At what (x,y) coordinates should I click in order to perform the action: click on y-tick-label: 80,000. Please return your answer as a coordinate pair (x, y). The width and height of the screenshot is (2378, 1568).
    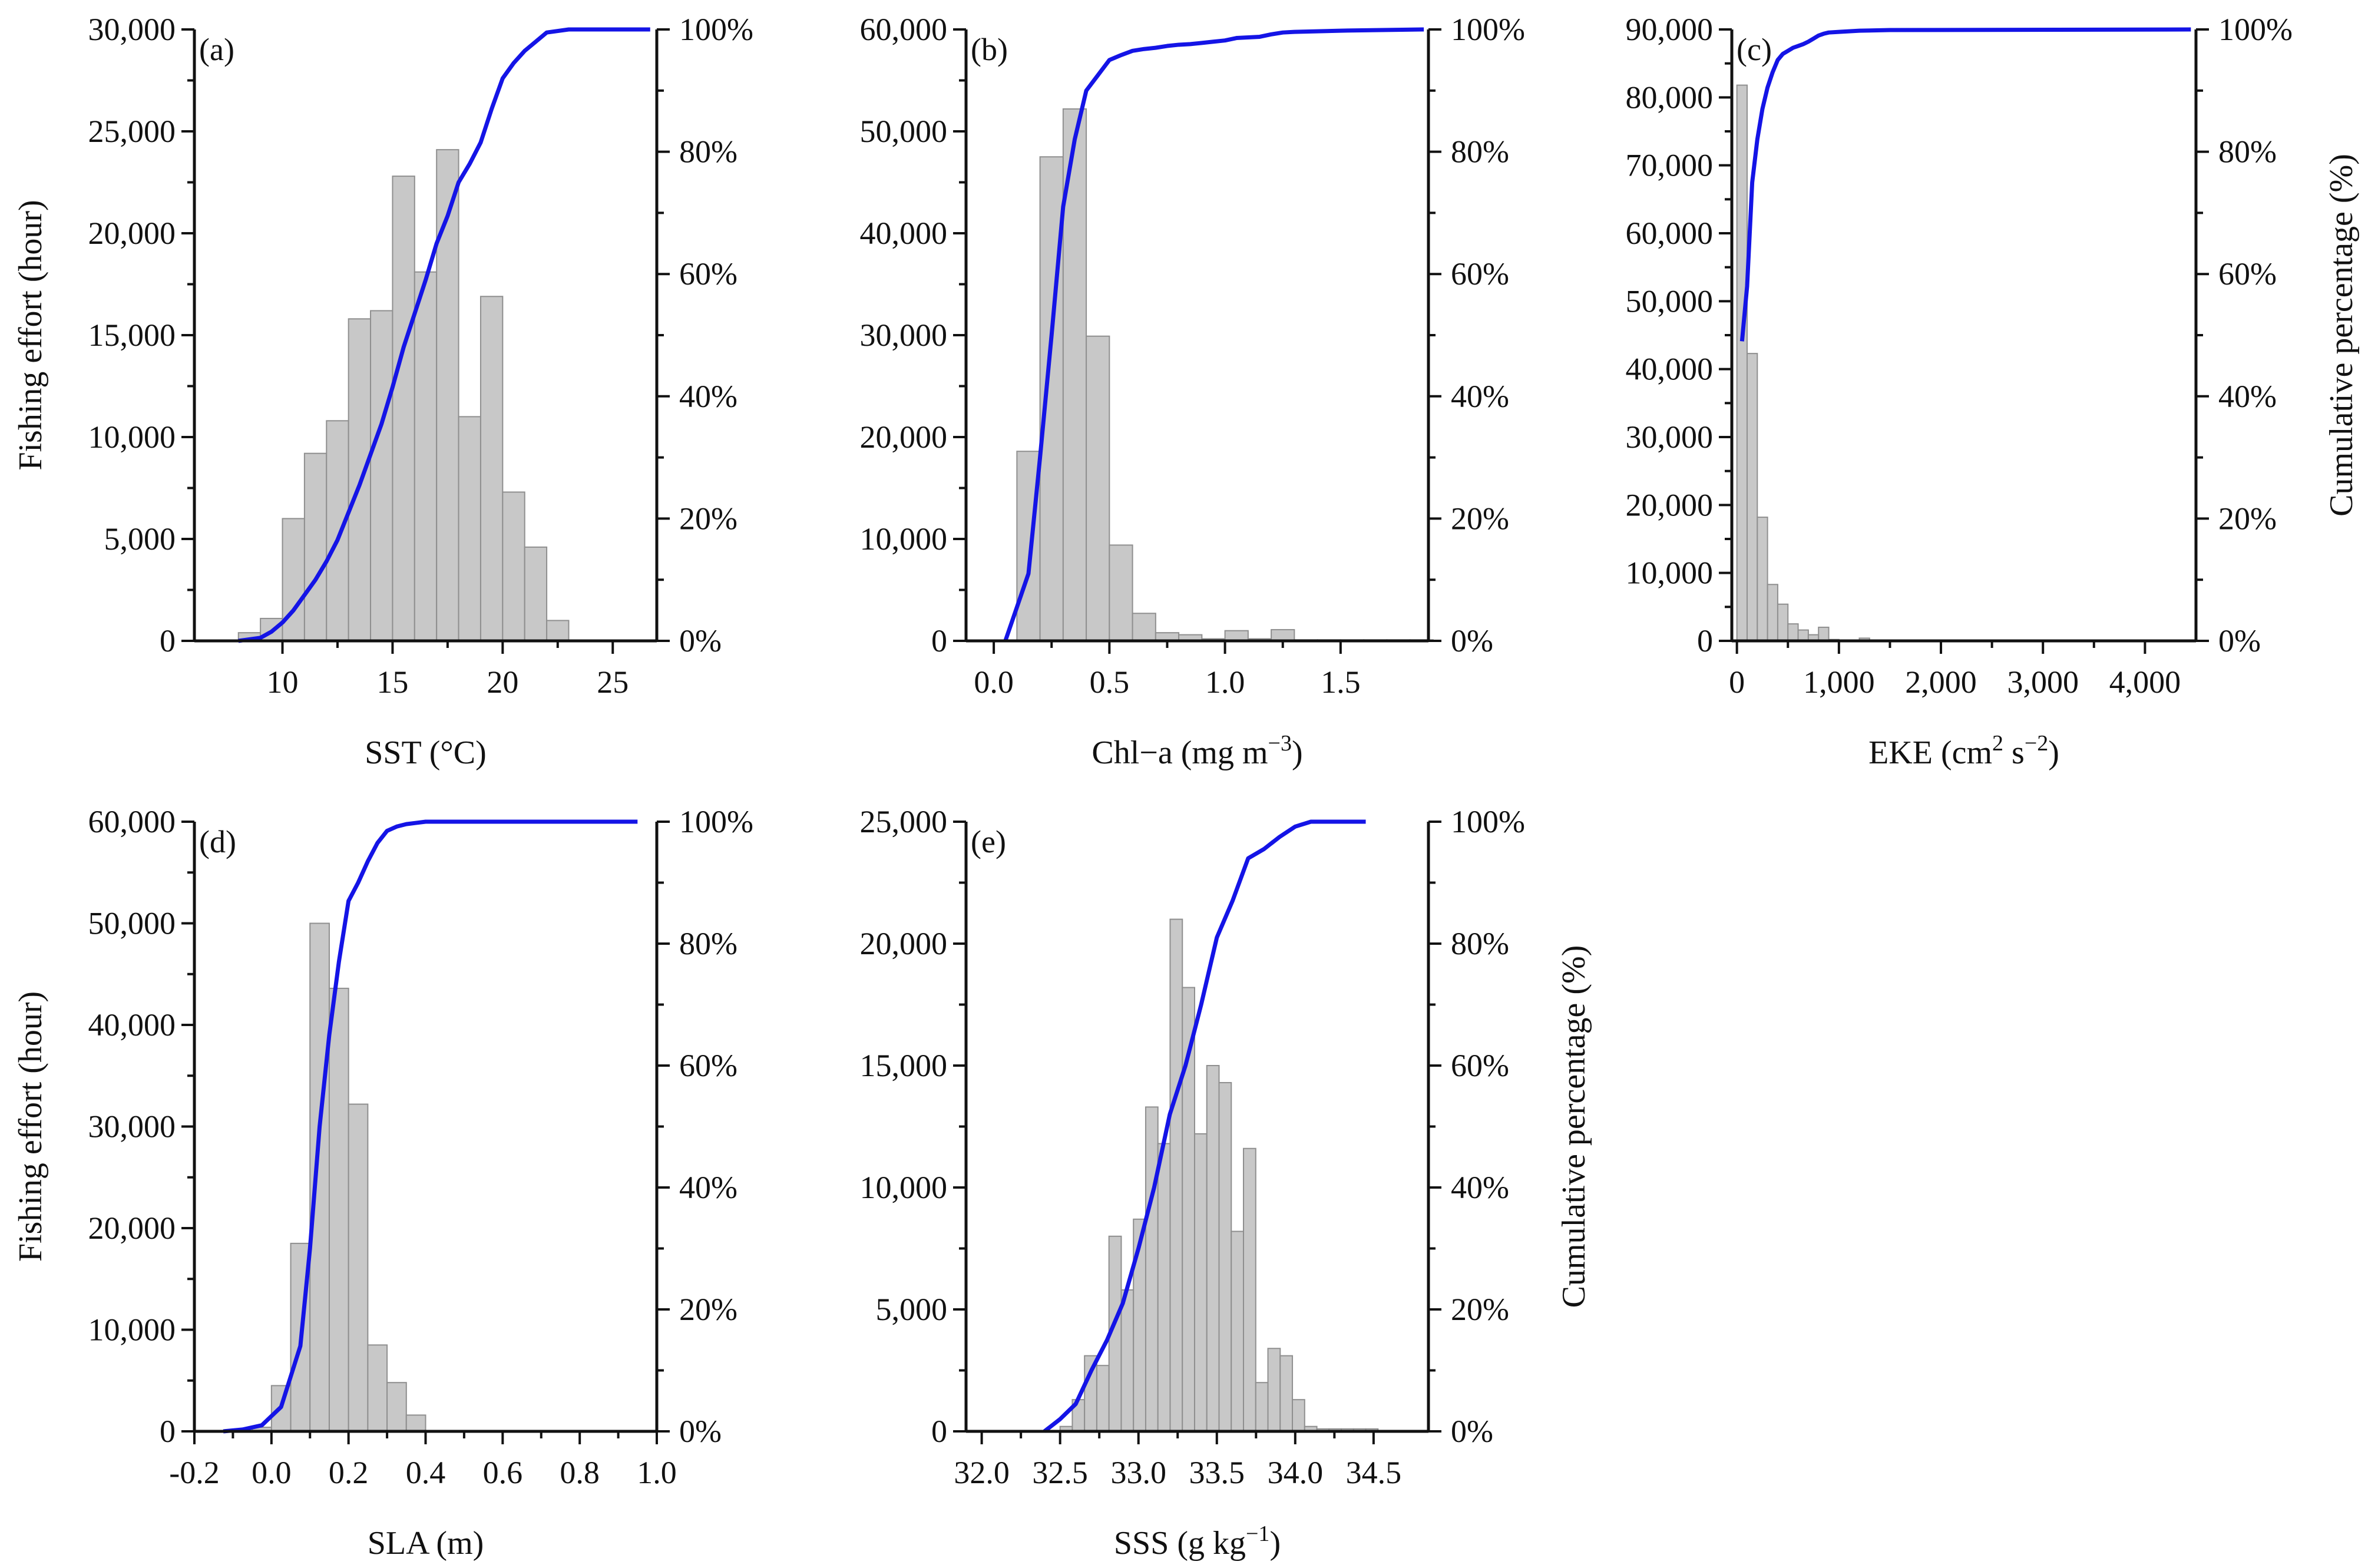
    Looking at the image, I should click on (1670, 97).